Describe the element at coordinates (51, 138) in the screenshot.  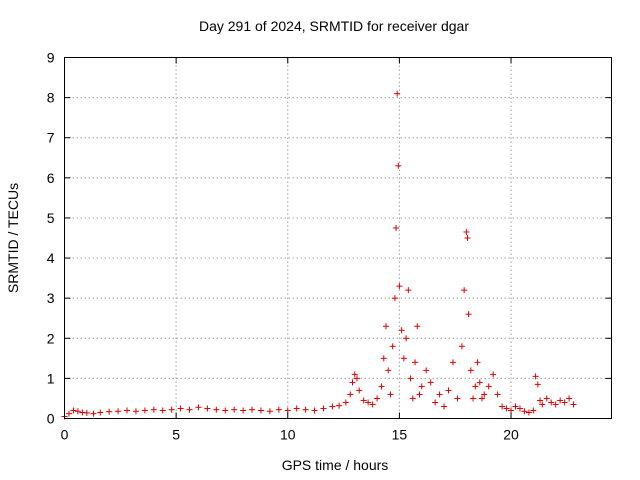
I see `y-tick-label: 7` at that location.